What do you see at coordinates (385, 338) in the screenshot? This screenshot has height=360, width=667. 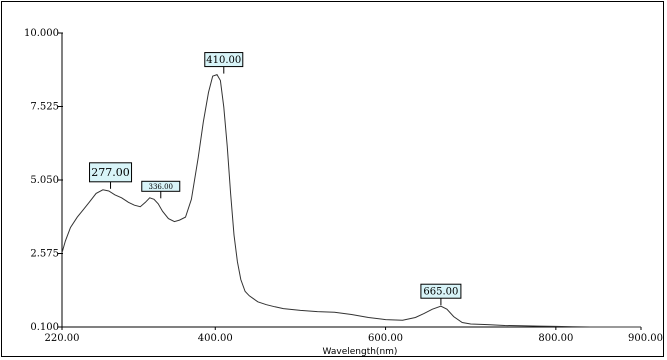 I see `x-tick-label: 600.00` at bounding box center [385, 338].